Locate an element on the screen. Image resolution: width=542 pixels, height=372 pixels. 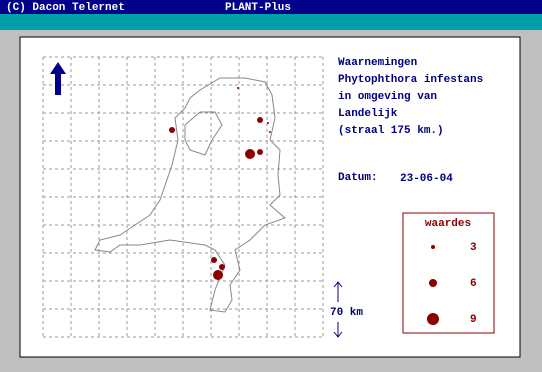
legend: 3 6 9 is located at coordinates (452, 284).